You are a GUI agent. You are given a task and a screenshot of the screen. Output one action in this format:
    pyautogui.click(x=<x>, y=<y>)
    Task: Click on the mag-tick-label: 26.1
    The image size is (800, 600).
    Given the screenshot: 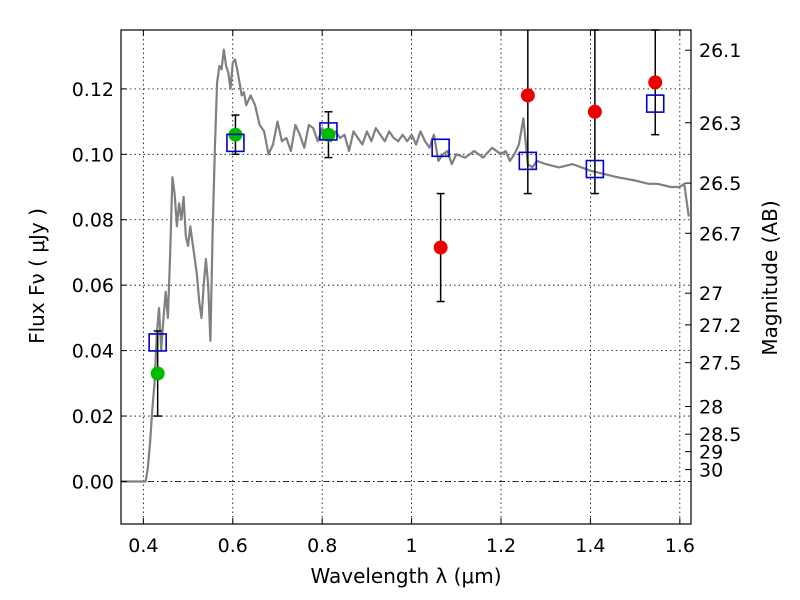 What is the action you would take?
    pyautogui.click(x=720, y=51)
    